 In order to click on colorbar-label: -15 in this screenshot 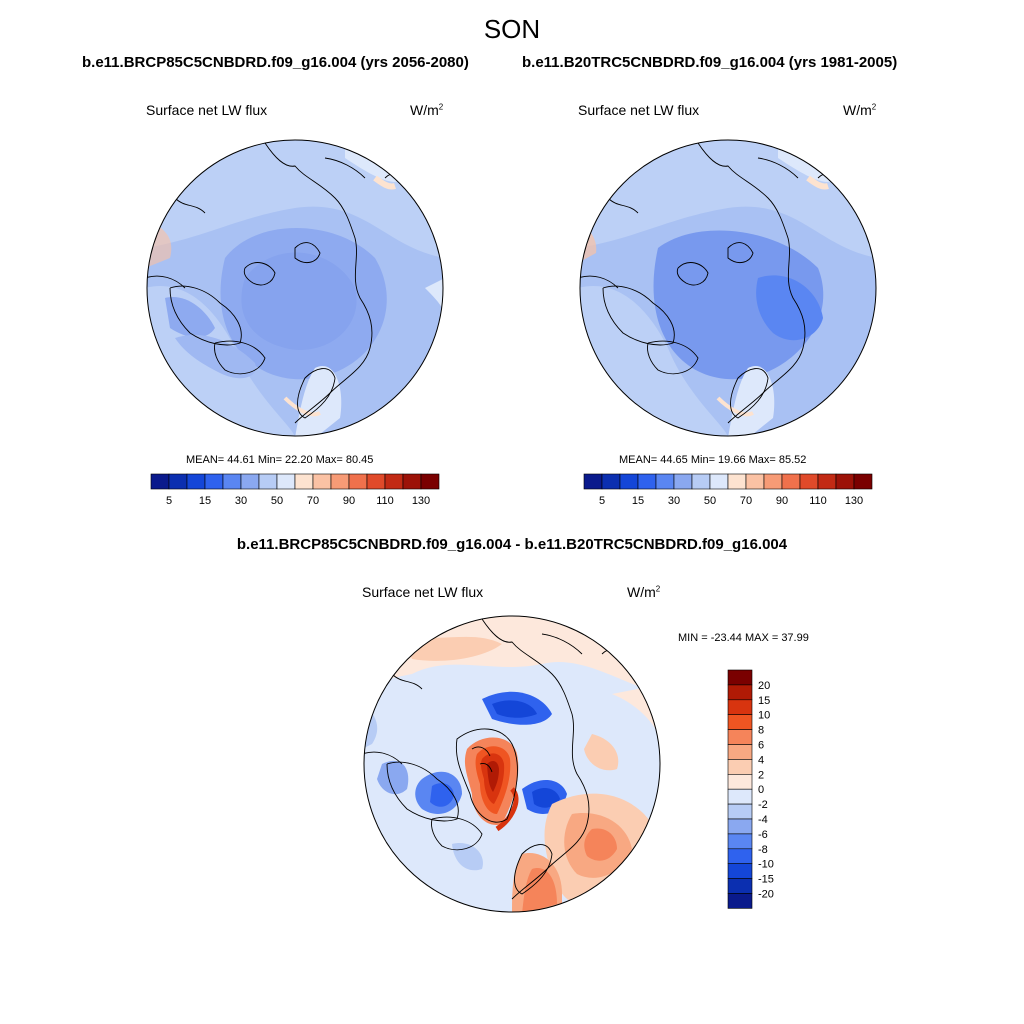, I will do `click(766, 880)`.